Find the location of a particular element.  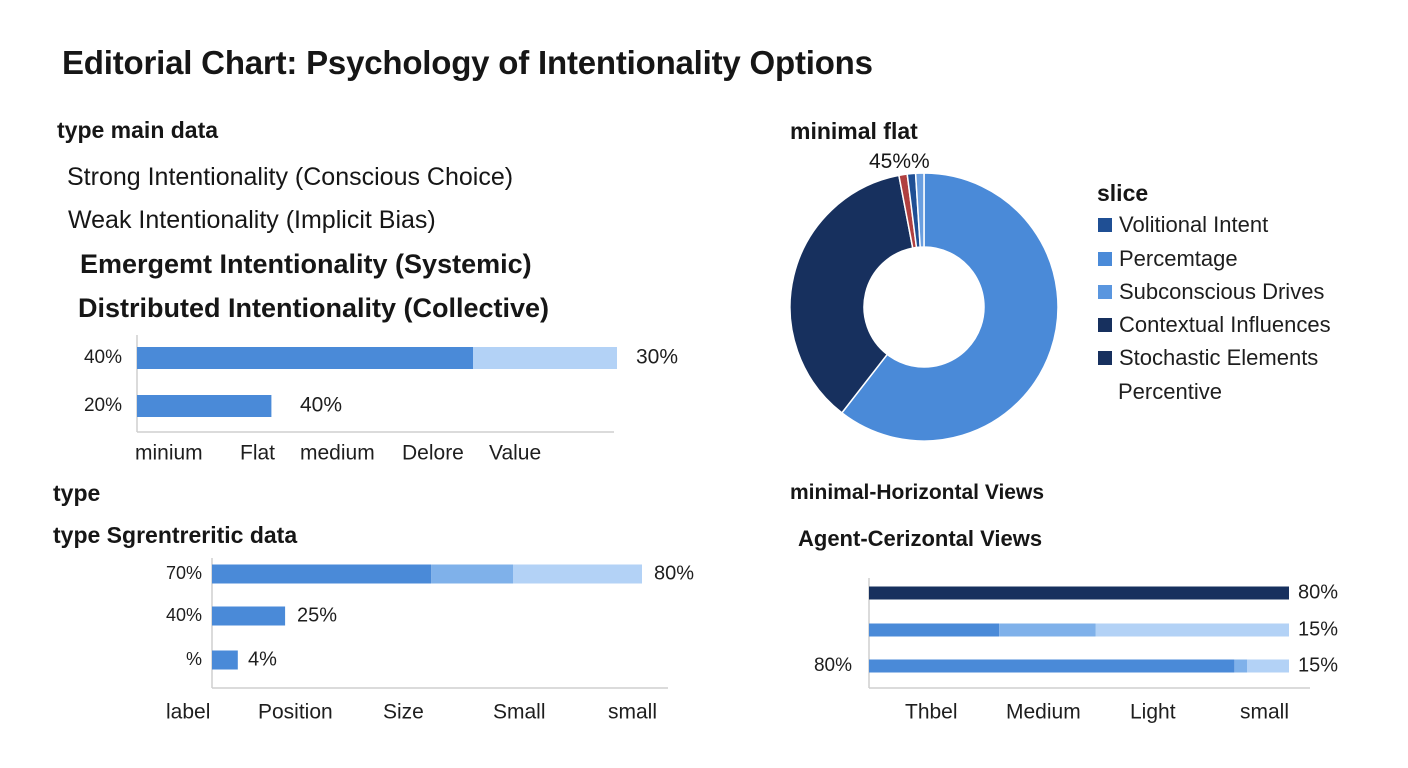

chart1-value-label-1: 40% is located at coordinates (321, 405).